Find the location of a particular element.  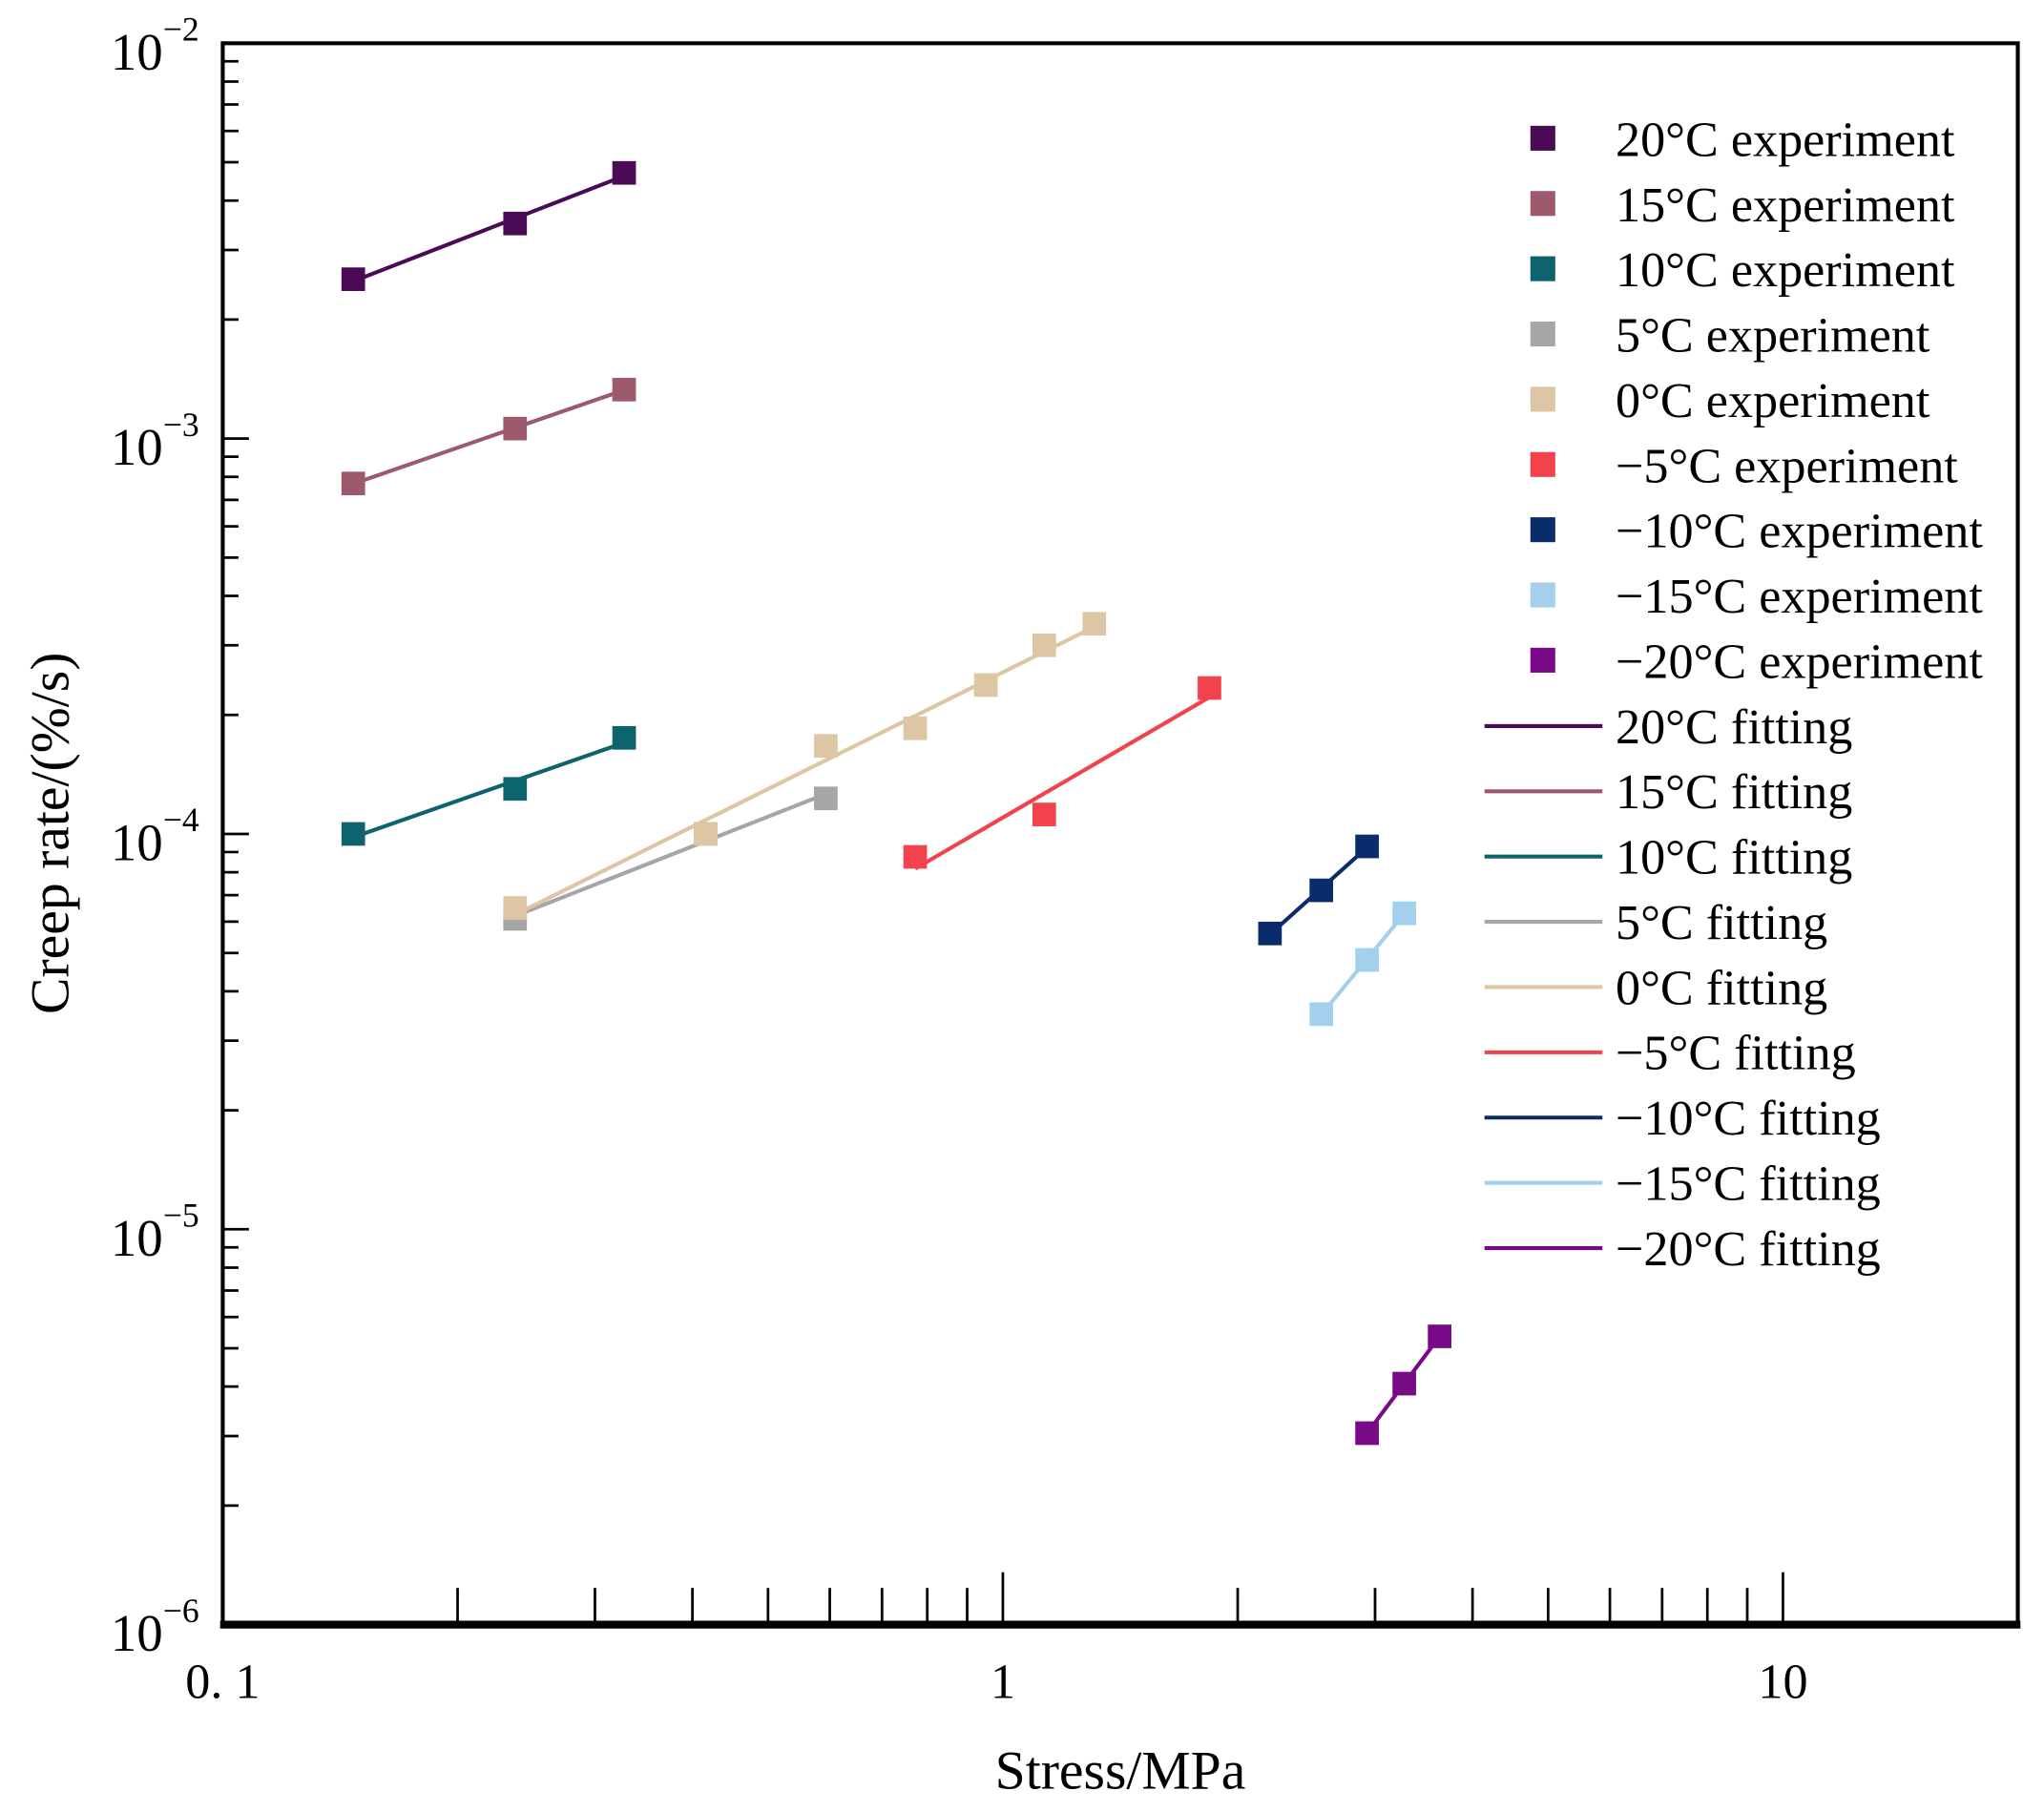

legend-label-experiment: 10°C experiment is located at coordinates (1786, 270).